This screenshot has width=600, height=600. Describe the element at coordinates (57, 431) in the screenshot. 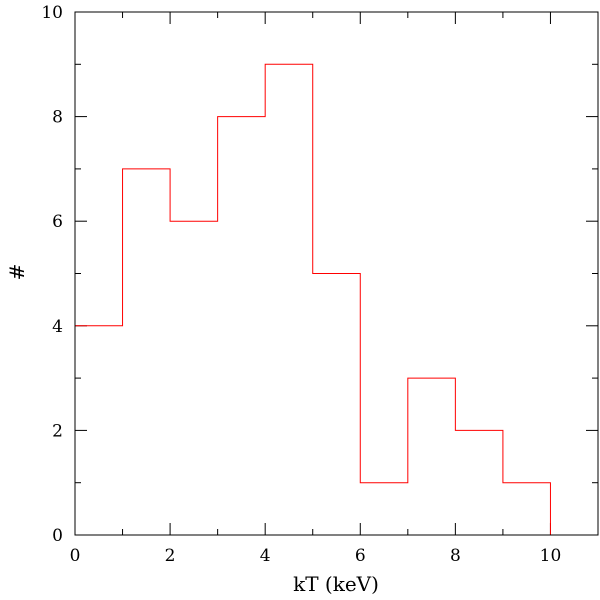

I see `y-tick-label: 2` at that location.